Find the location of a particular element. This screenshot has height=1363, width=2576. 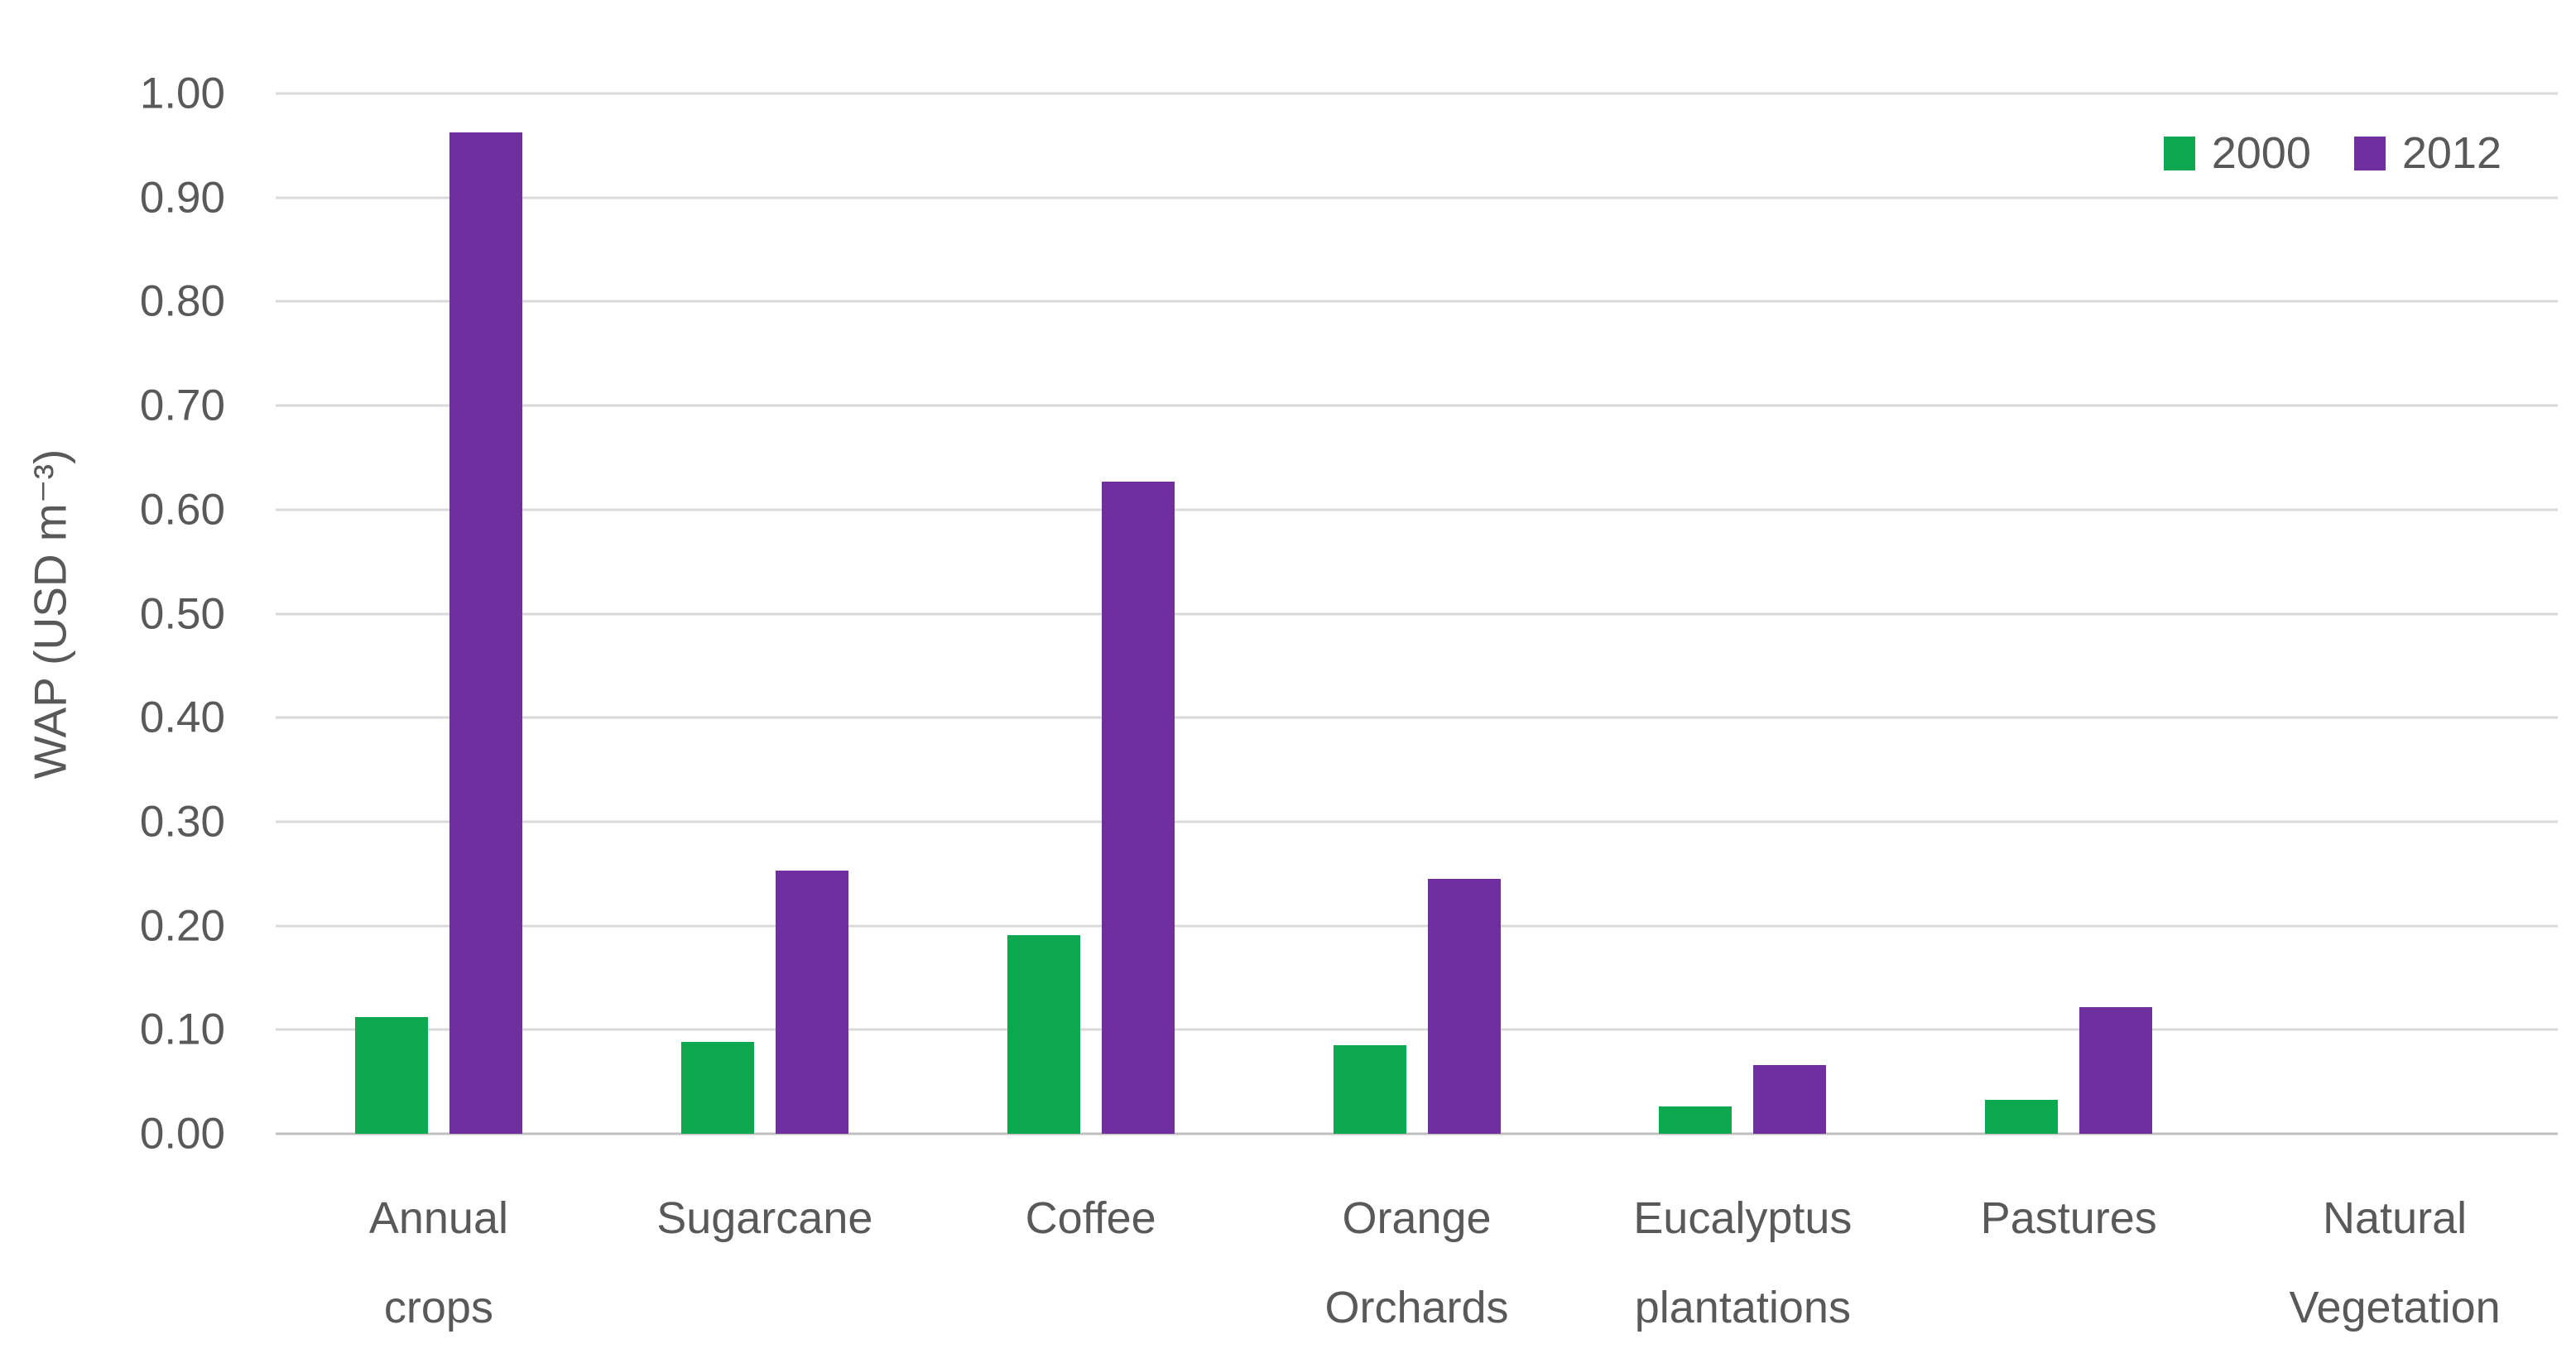

category-label: Orange Orchards is located at coordinates (1416, 1262).